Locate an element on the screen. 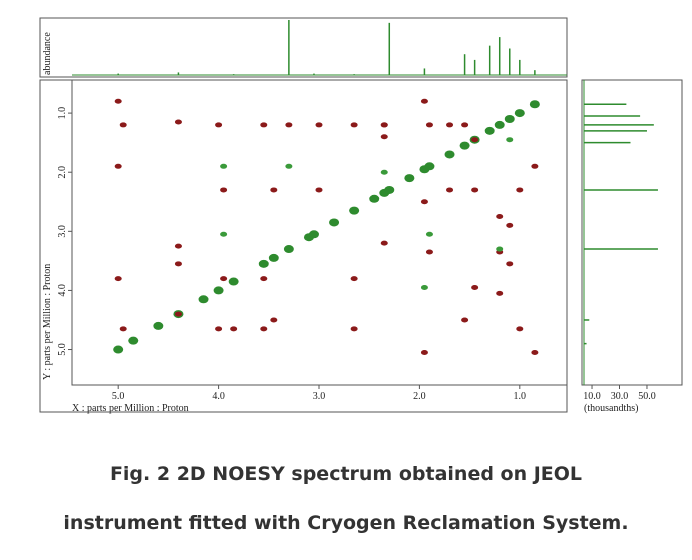 The width and height of the screenshot is (692, 560). x-tick-label: 4.0 is located at coordinates (218, 396).